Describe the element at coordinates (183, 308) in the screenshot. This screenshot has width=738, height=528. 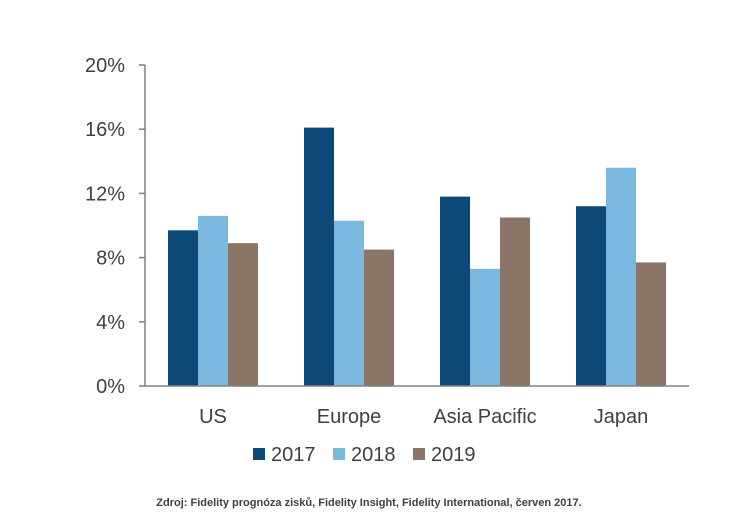
I see `bar-2017-us` at that location.